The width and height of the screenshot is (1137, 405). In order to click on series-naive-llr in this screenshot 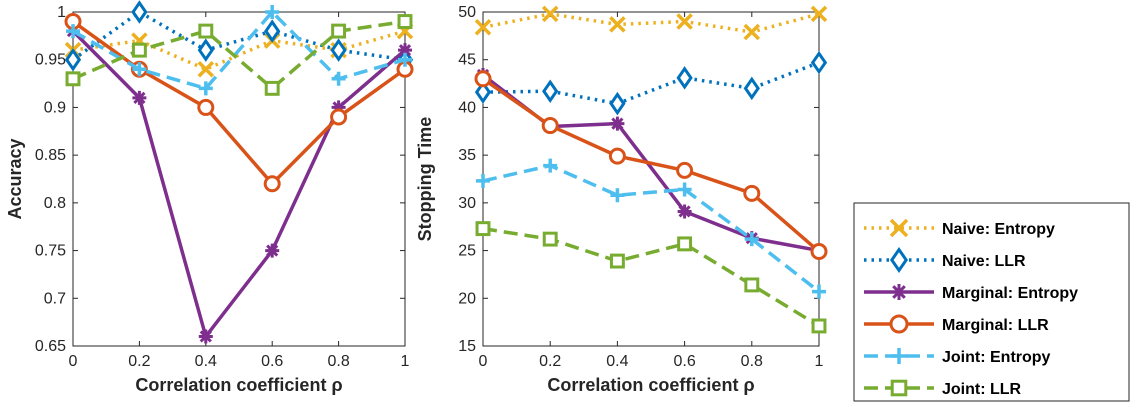, I will do `click(651, 83)`.